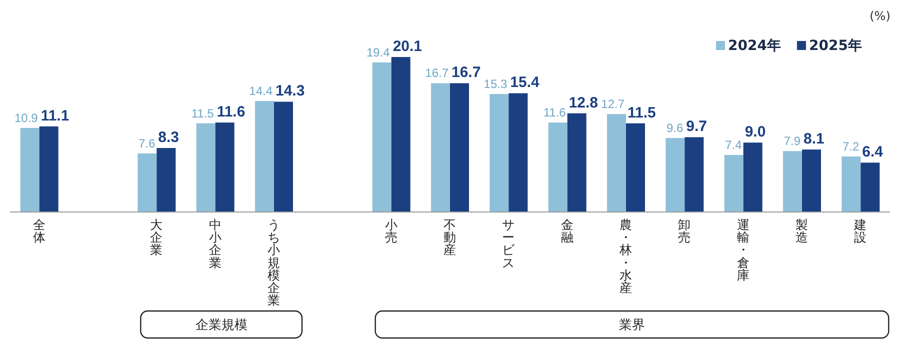  Describe the element at coordinates (755, 132) in the screenshot. I see `data-label: 9.0` at that location.